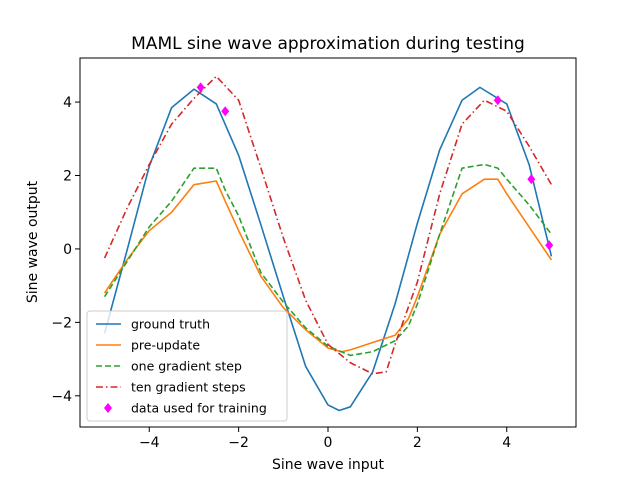  Describe the element at coordinates (165, 345) in the screenshot. I see `legend-label: pre-update` at that location.